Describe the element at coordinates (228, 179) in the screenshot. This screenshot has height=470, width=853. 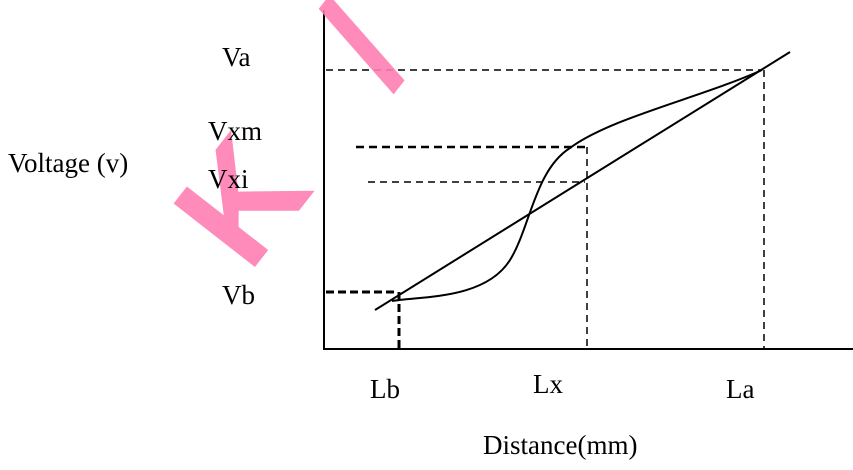
I see `vxi-label: Vxi` at that location.